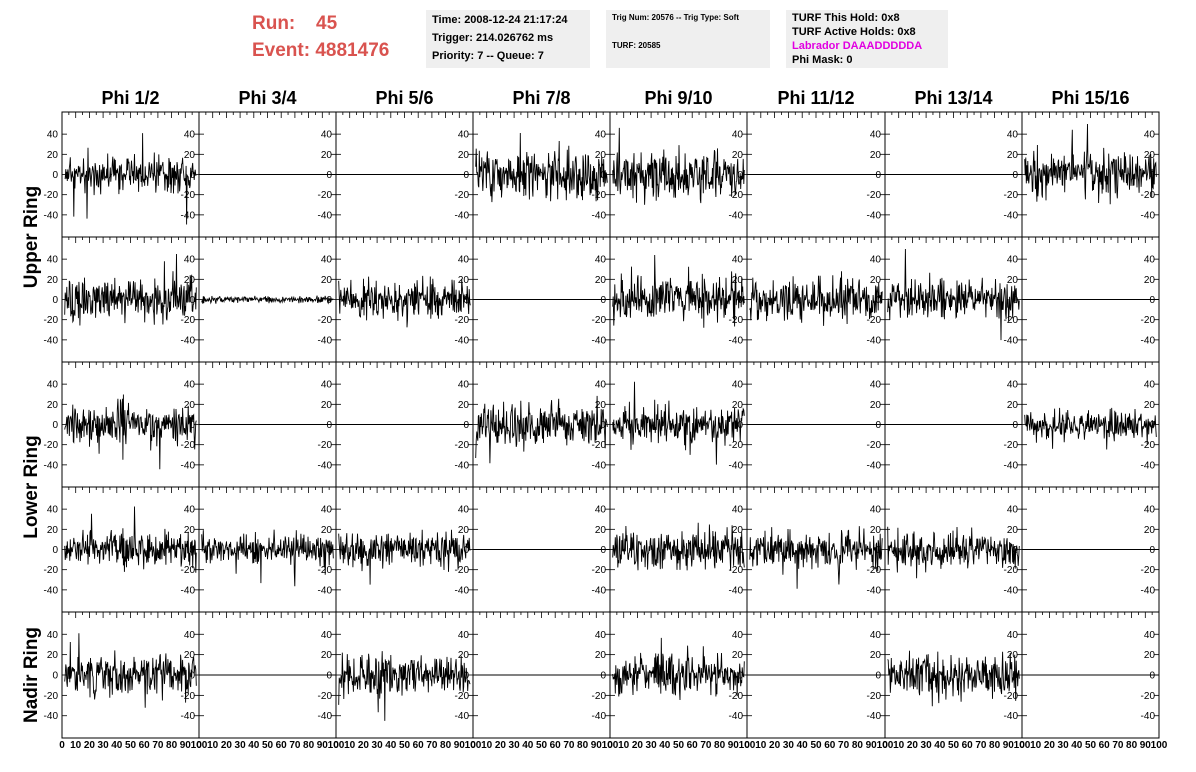  I want to click on column-title: Phi 13/14, so click(953, 98).